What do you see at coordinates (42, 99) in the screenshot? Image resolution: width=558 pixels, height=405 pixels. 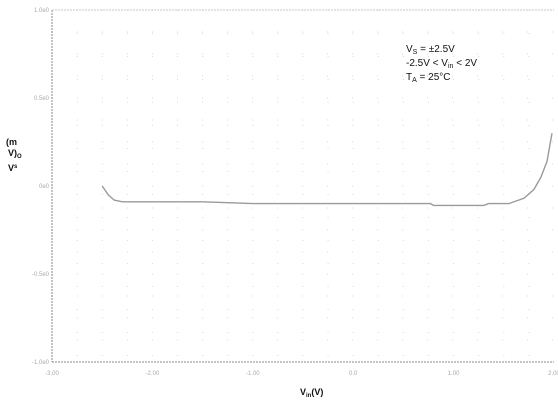 I see `y-tick-label: 0.5e0` at bounding box center [42, 99].